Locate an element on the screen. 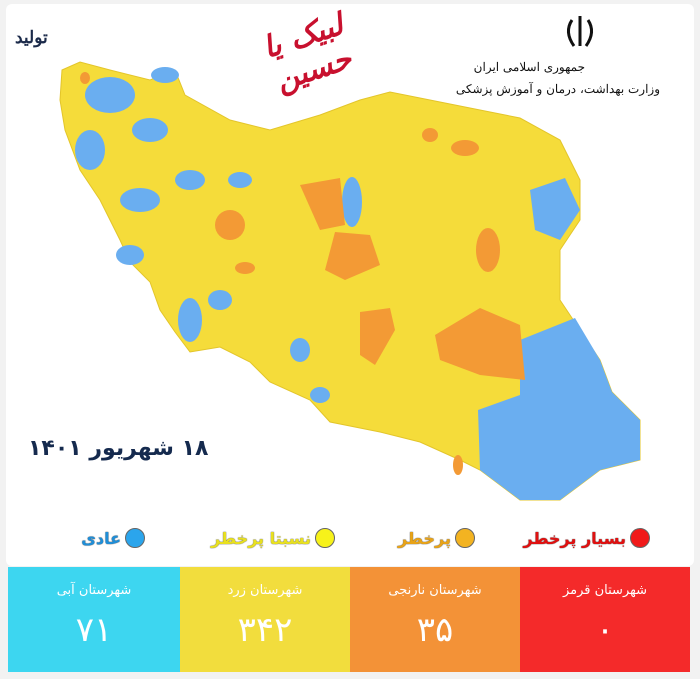 Image resolution: width=700 pixels, height=679 pixels. date-label: ۱۸ شهریور ۱۴۰۱ is located at coordinates (118, 448).